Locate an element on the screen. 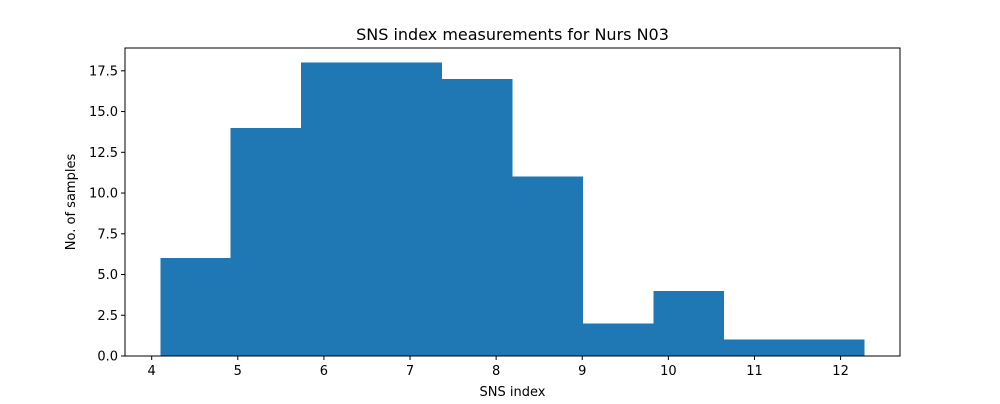  y-tick-label: 5.0 is located at coordinates (107, 275).